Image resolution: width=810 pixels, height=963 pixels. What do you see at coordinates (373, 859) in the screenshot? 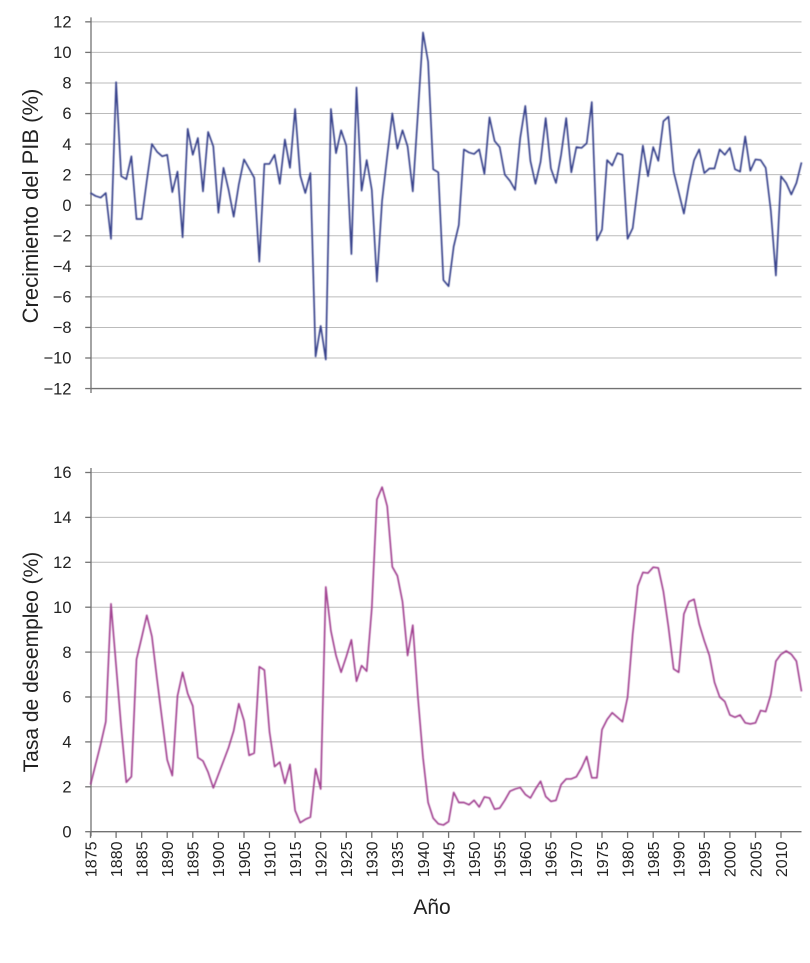
I see `svg-text: 1930` at bounding box center [373, 859].